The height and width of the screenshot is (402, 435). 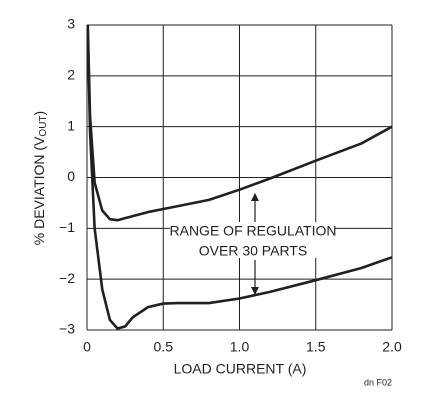 What do you see at coordinates (67, 329) in the screenshot?
I see `y-tick-label: −3` at bounding box center [67, 329].